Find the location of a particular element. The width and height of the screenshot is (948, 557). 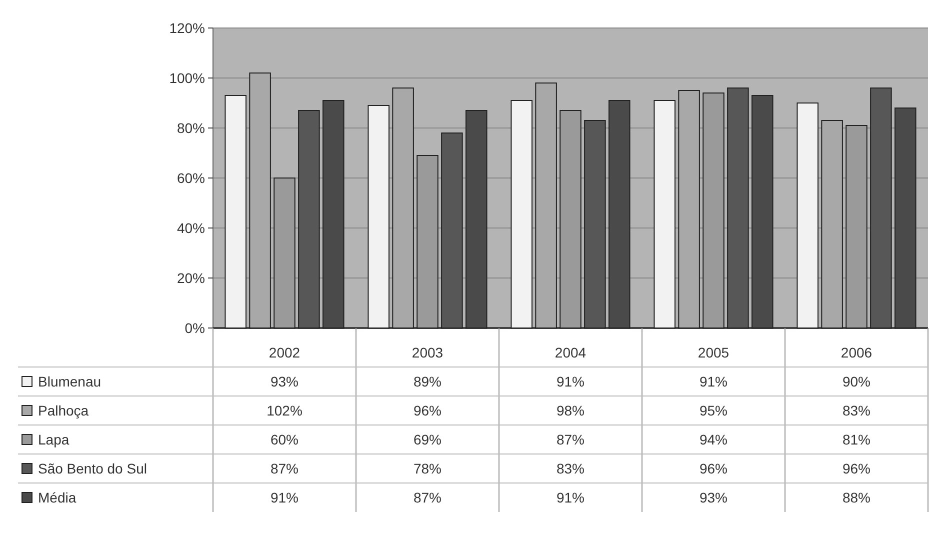

data-label: 95% is located at coordinates (713, 410).